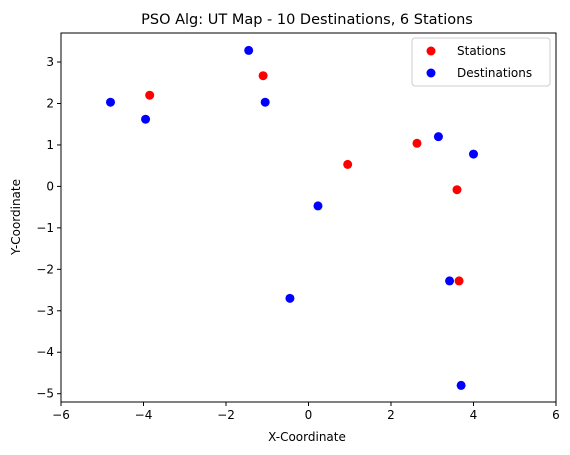 The width and height of the screenshot is (570, 455). What do you see at coordinates (431, 51) in the screenshot?
I see `legend-marker-stations` at bounding box center [431, 51].